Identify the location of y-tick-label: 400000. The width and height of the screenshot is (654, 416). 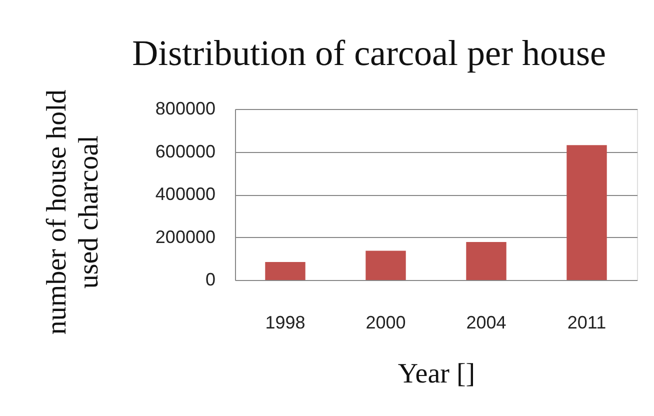
(185, 194).